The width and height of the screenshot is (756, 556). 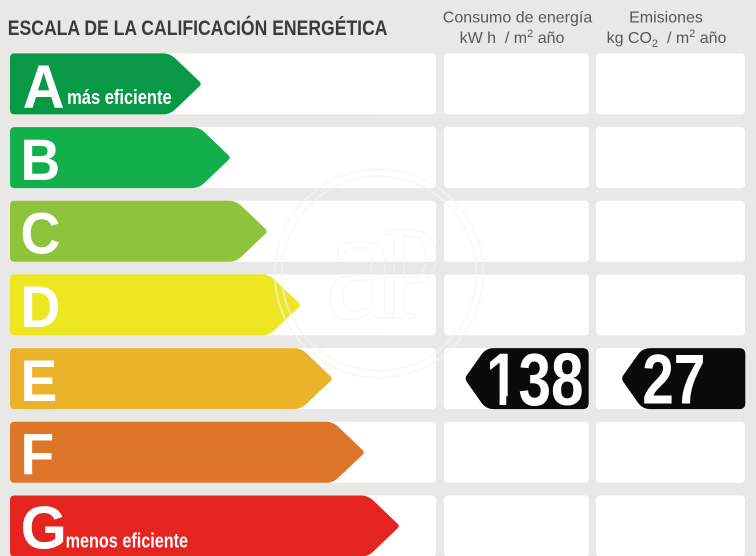 What do you see at coordinates (198, 29) in the screenshot?
I see `svg-text:ESCALA DE LA CALIFICACIÓN ENER: ESCALA DE LA CALIFICACIÓN ENERGÉTICA` at bounding box center [198, 29].